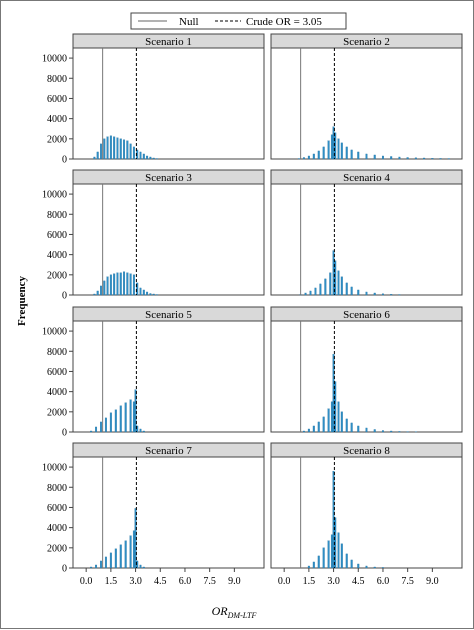 The width and height of the screenshot is (474, 630). What do you see at coordinates (64, 160) in the screenshot?
I see `y-tick-label: 0` at bounding box center [64, 160].